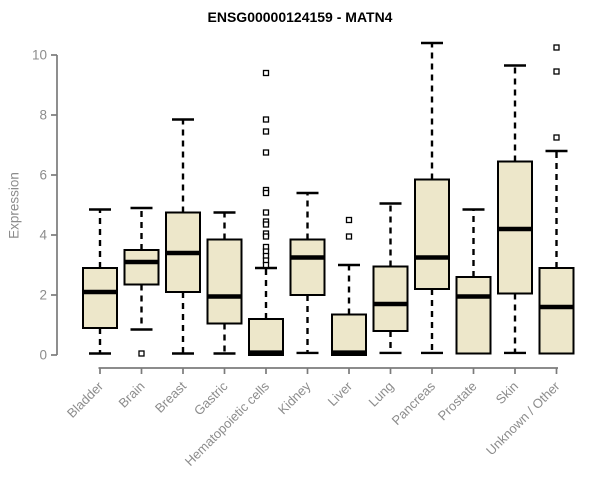  What do you see at coordinates (390, 278) in the screenshot?
I see `box-lung` at bounding box center [390, 278].